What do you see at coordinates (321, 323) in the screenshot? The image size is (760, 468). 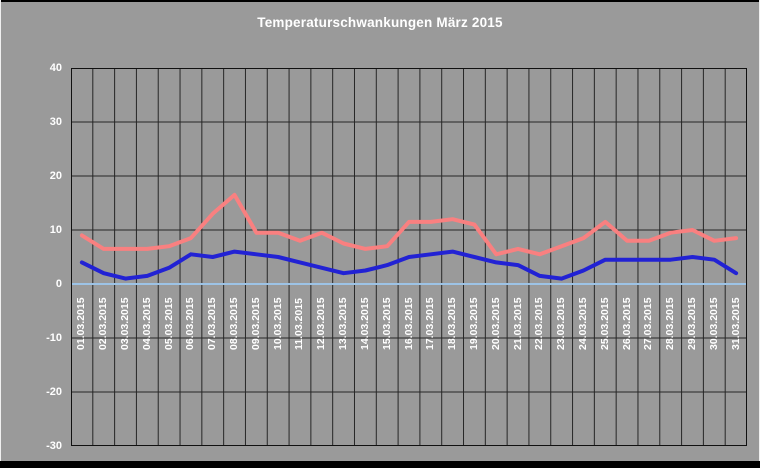 I see `x-axis-label: 12.03.2015` at bounding box center [321, 323].